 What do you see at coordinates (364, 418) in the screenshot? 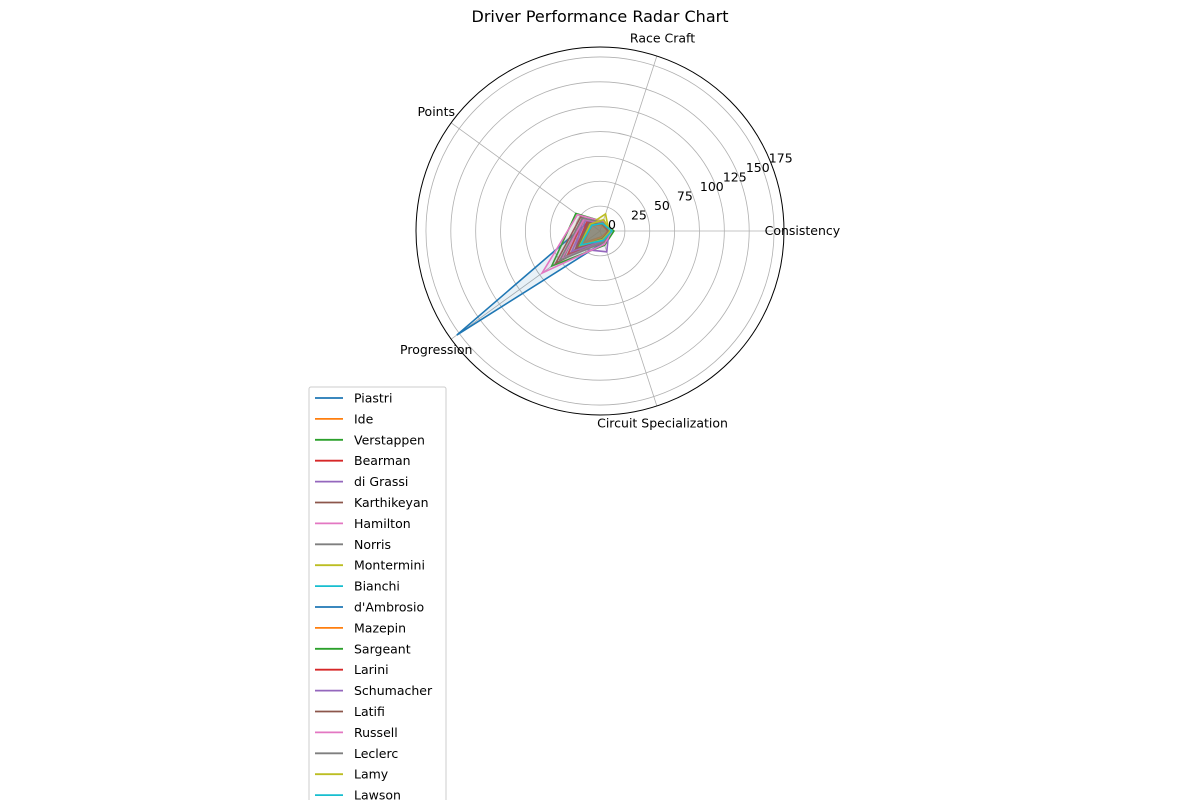
I see `legend-label: Ide` at bounding box center [364, 418].